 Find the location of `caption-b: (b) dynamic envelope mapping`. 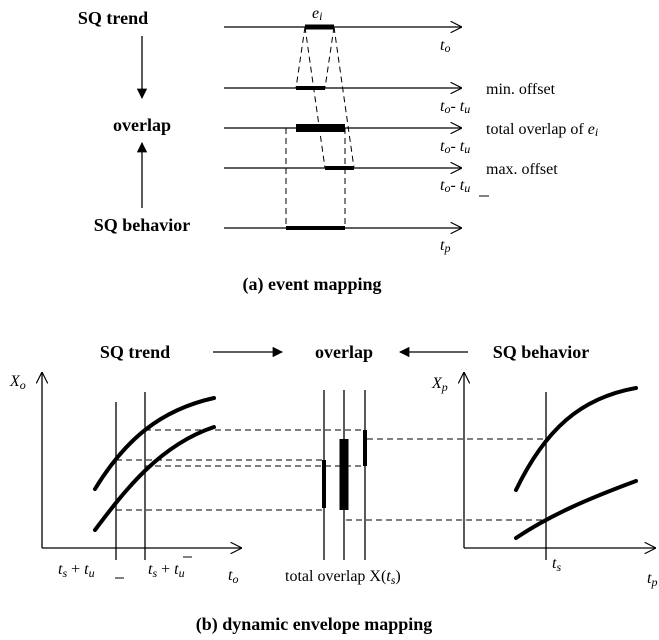

caption-b: (b) dynamic envelope mapping is located at coordinates (314, 624).